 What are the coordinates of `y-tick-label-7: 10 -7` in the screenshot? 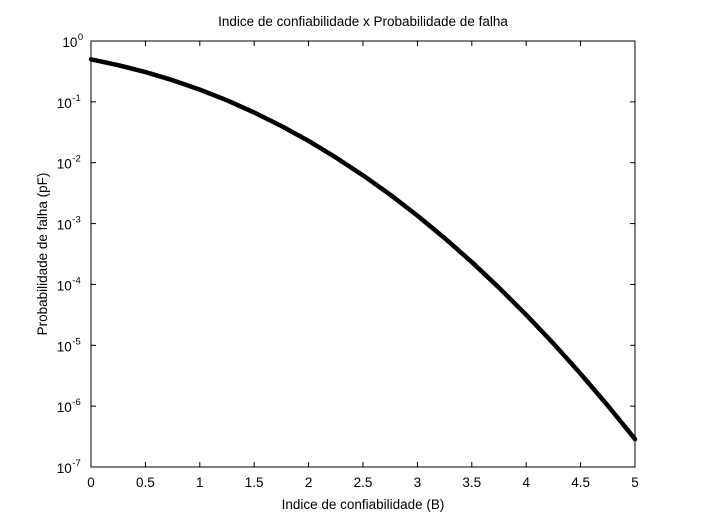 It's located at (69, 467).